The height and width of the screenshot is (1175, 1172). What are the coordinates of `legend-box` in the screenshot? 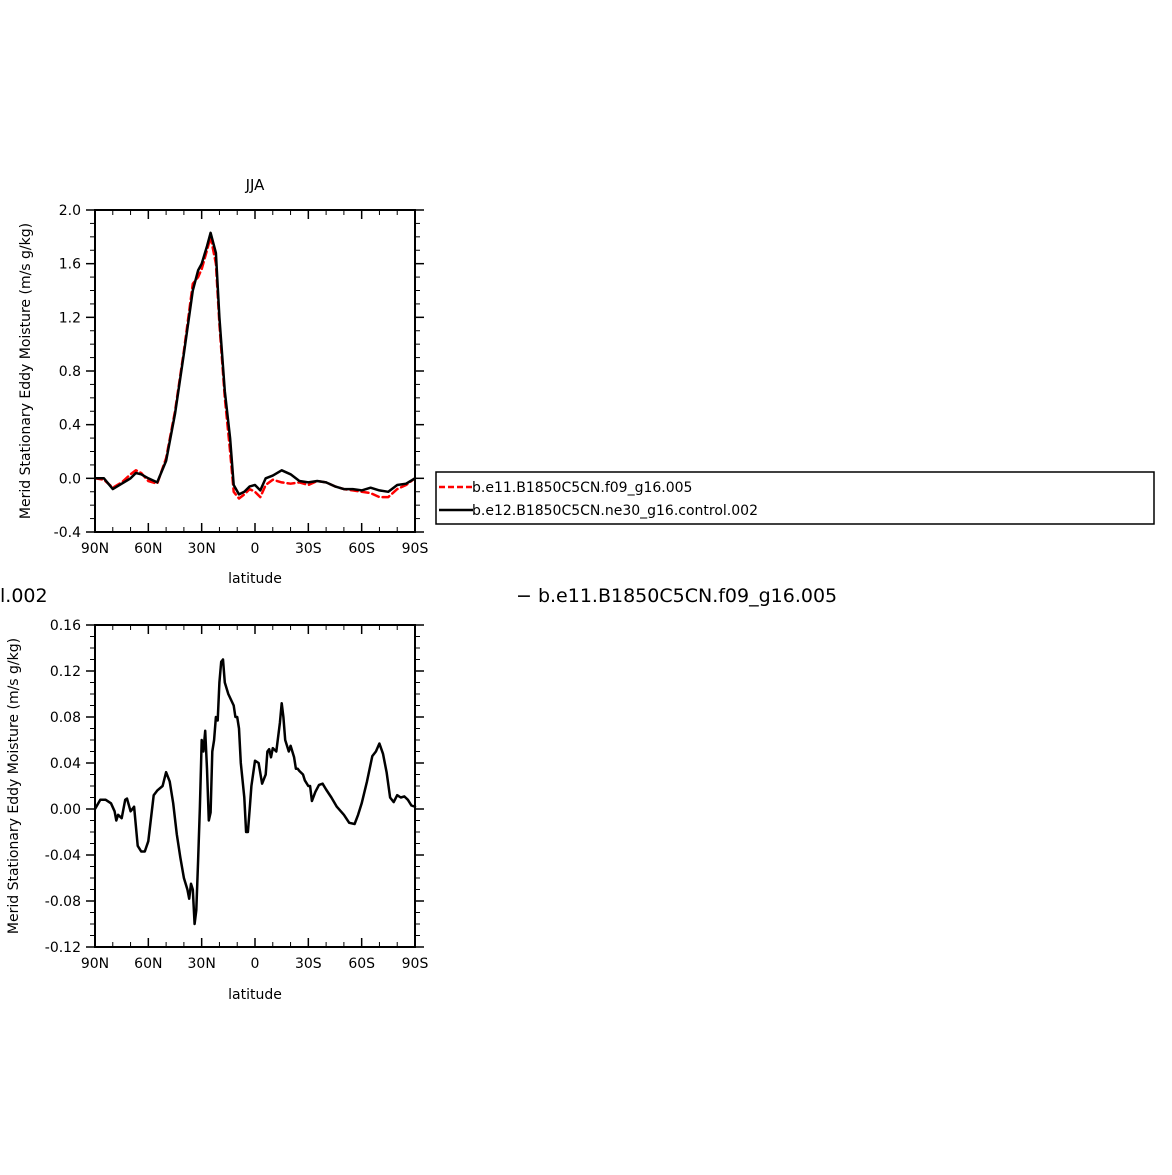 It's located at (795, 498).